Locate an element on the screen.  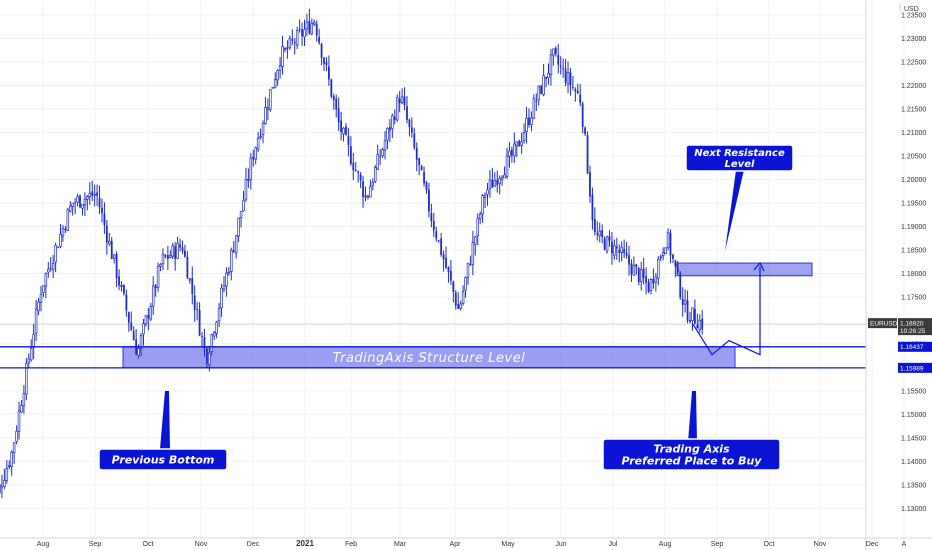
y-tick-label: 1.14500 is located at coordinates (913, 438).